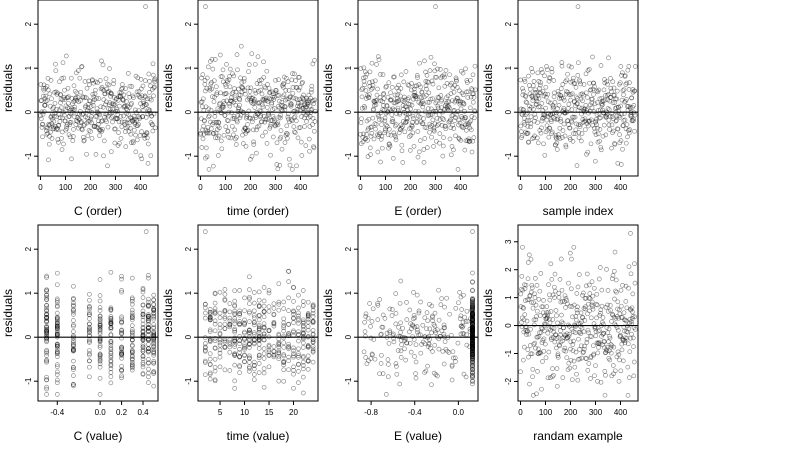 This screenshot has height=450, width=800. What do you see at coordinates (348, 156) in the screenshot?
I see `y-tick-label: -1` at bounding box center [348, 156].